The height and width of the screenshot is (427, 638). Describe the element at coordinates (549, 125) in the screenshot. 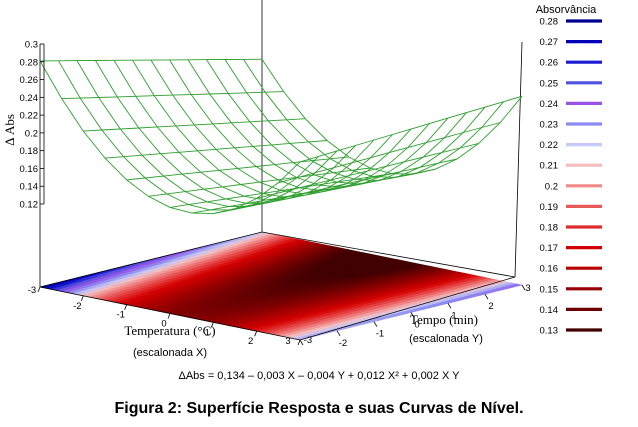

I see `legend-label: 0.23` at that location.